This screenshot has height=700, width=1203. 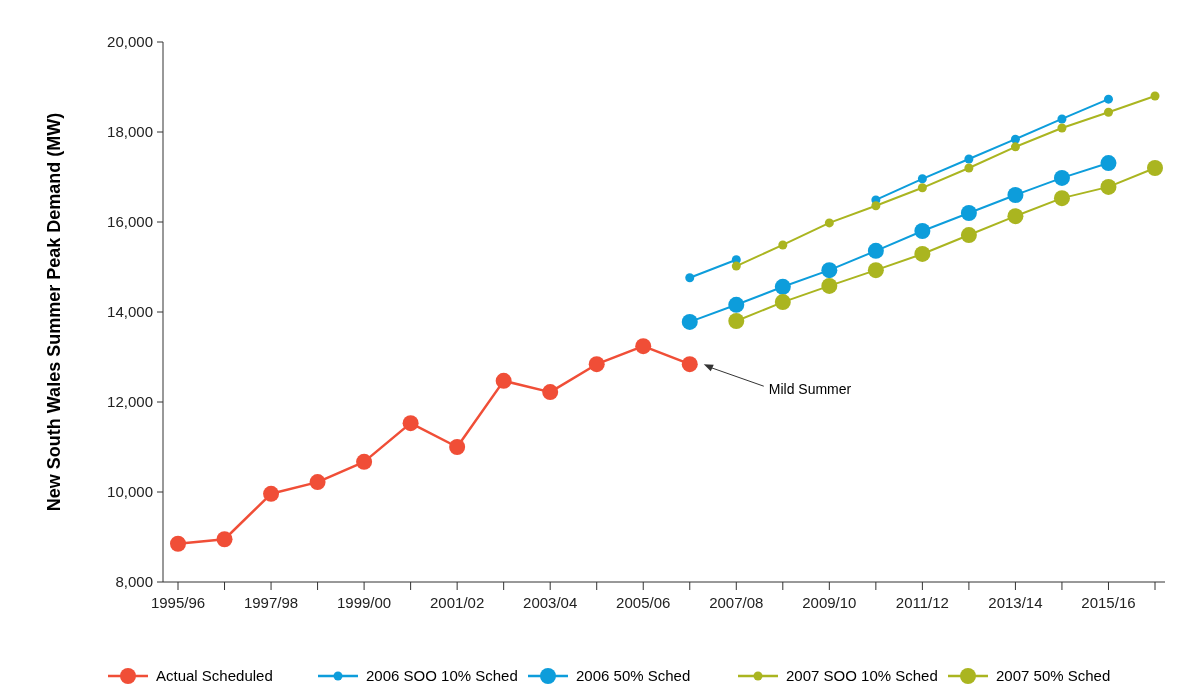 I want to click on y-tick-label: 16,000, so click(x=130, y=222).